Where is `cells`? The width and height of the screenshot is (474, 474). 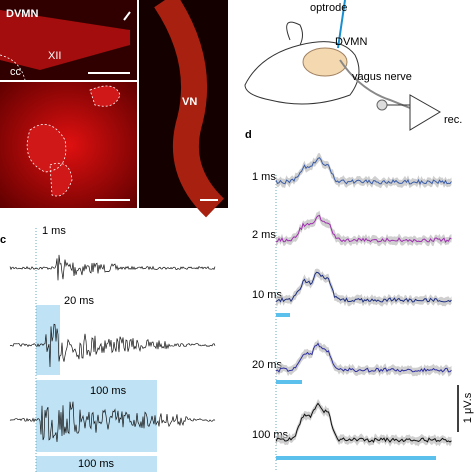
cells is located at coordinates (73, 141).